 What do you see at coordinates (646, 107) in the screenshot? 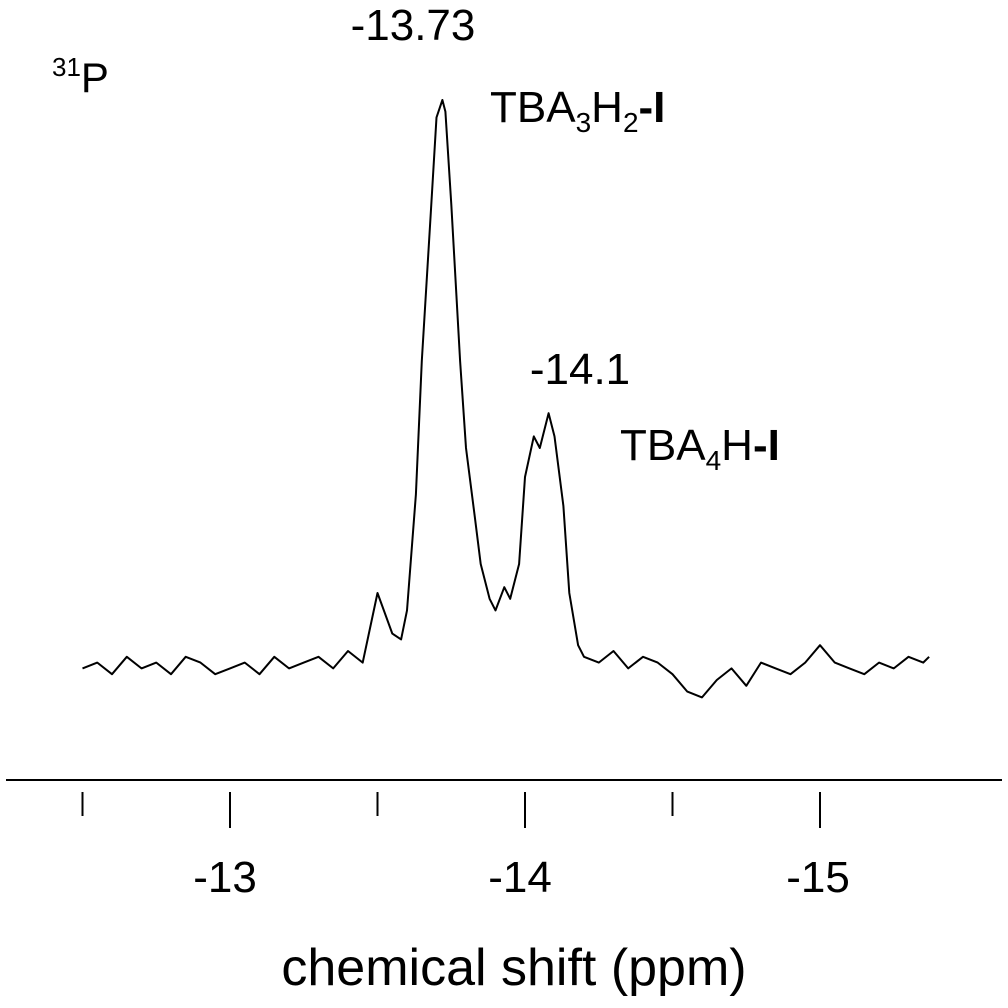
I see `compound-dash-1: -` at bounding box center [646, 107].